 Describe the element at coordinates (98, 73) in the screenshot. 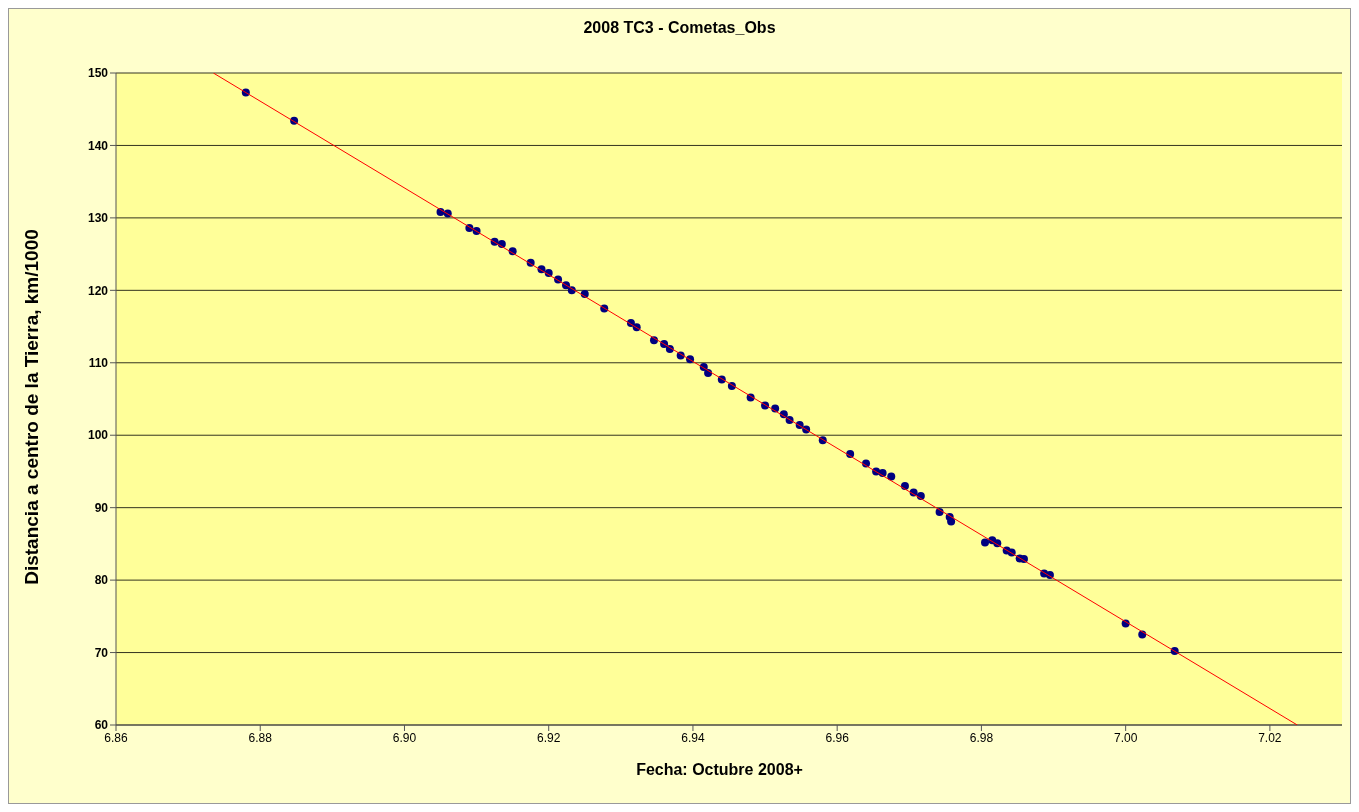

I see `y-tick-label: 150` at that location.